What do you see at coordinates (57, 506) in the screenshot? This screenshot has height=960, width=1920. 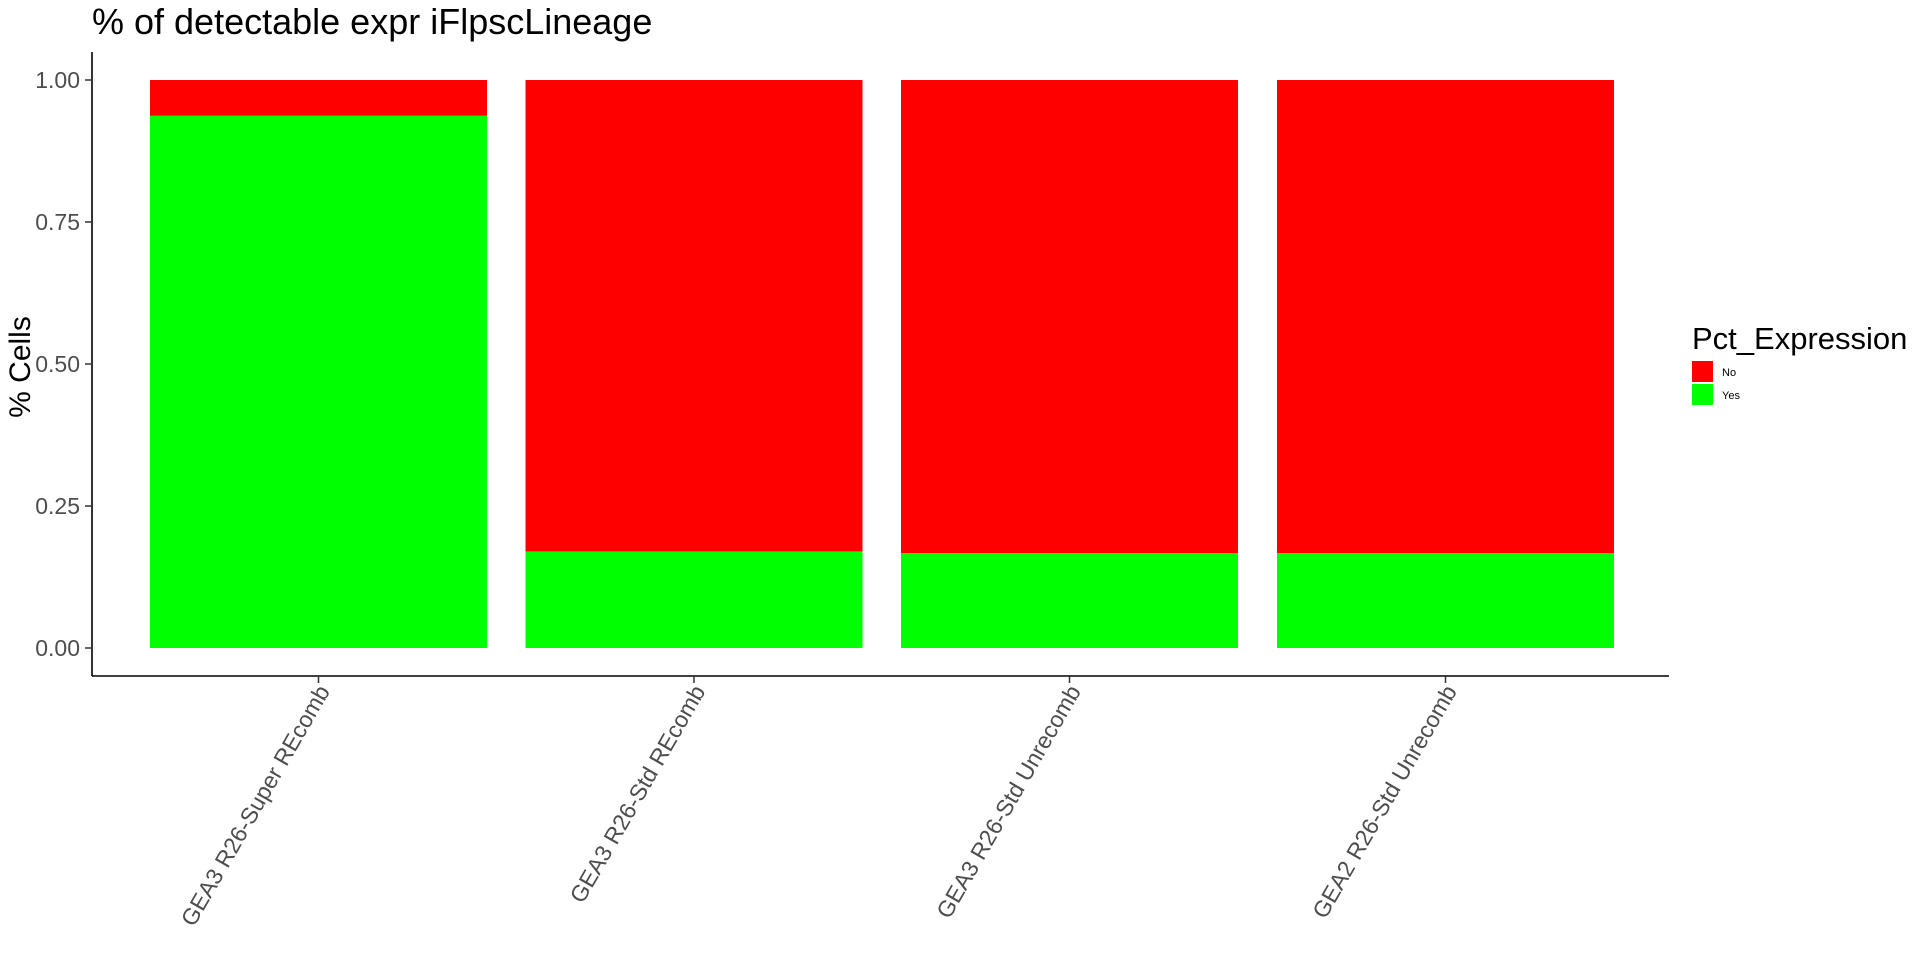 I see `y-tick-label: 0.25` at bounding box center [57, 506].